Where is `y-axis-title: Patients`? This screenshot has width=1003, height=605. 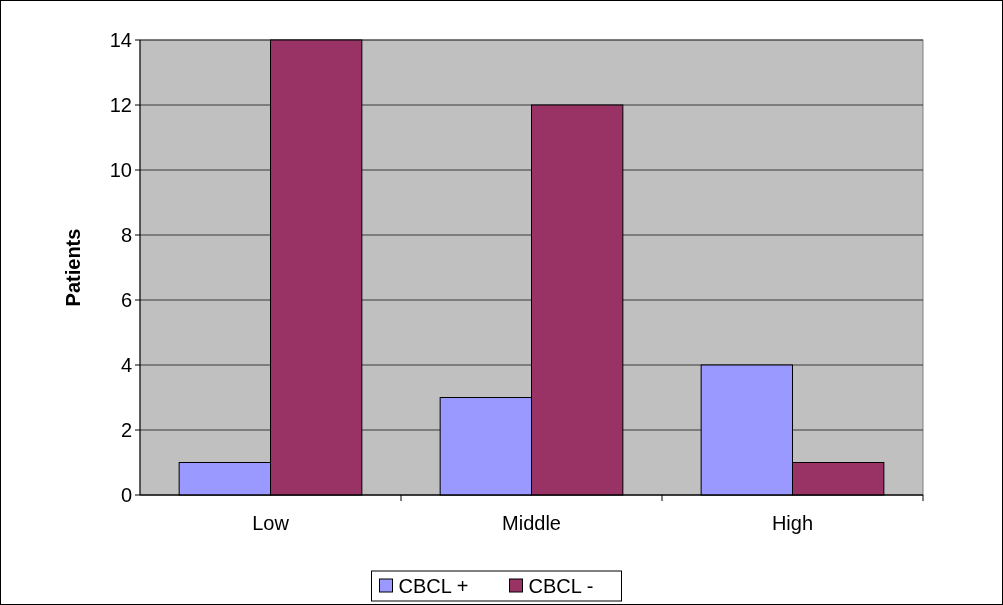 y-axis-title: Patients is located at coordinates (73, 267).